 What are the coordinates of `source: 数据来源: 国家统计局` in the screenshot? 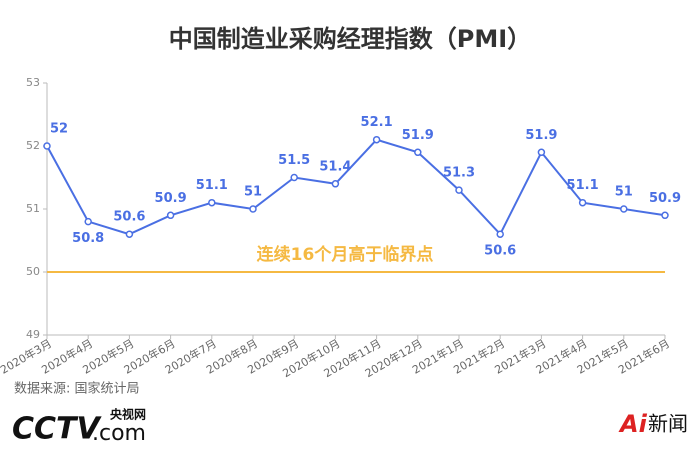 It's located at (77, 389).